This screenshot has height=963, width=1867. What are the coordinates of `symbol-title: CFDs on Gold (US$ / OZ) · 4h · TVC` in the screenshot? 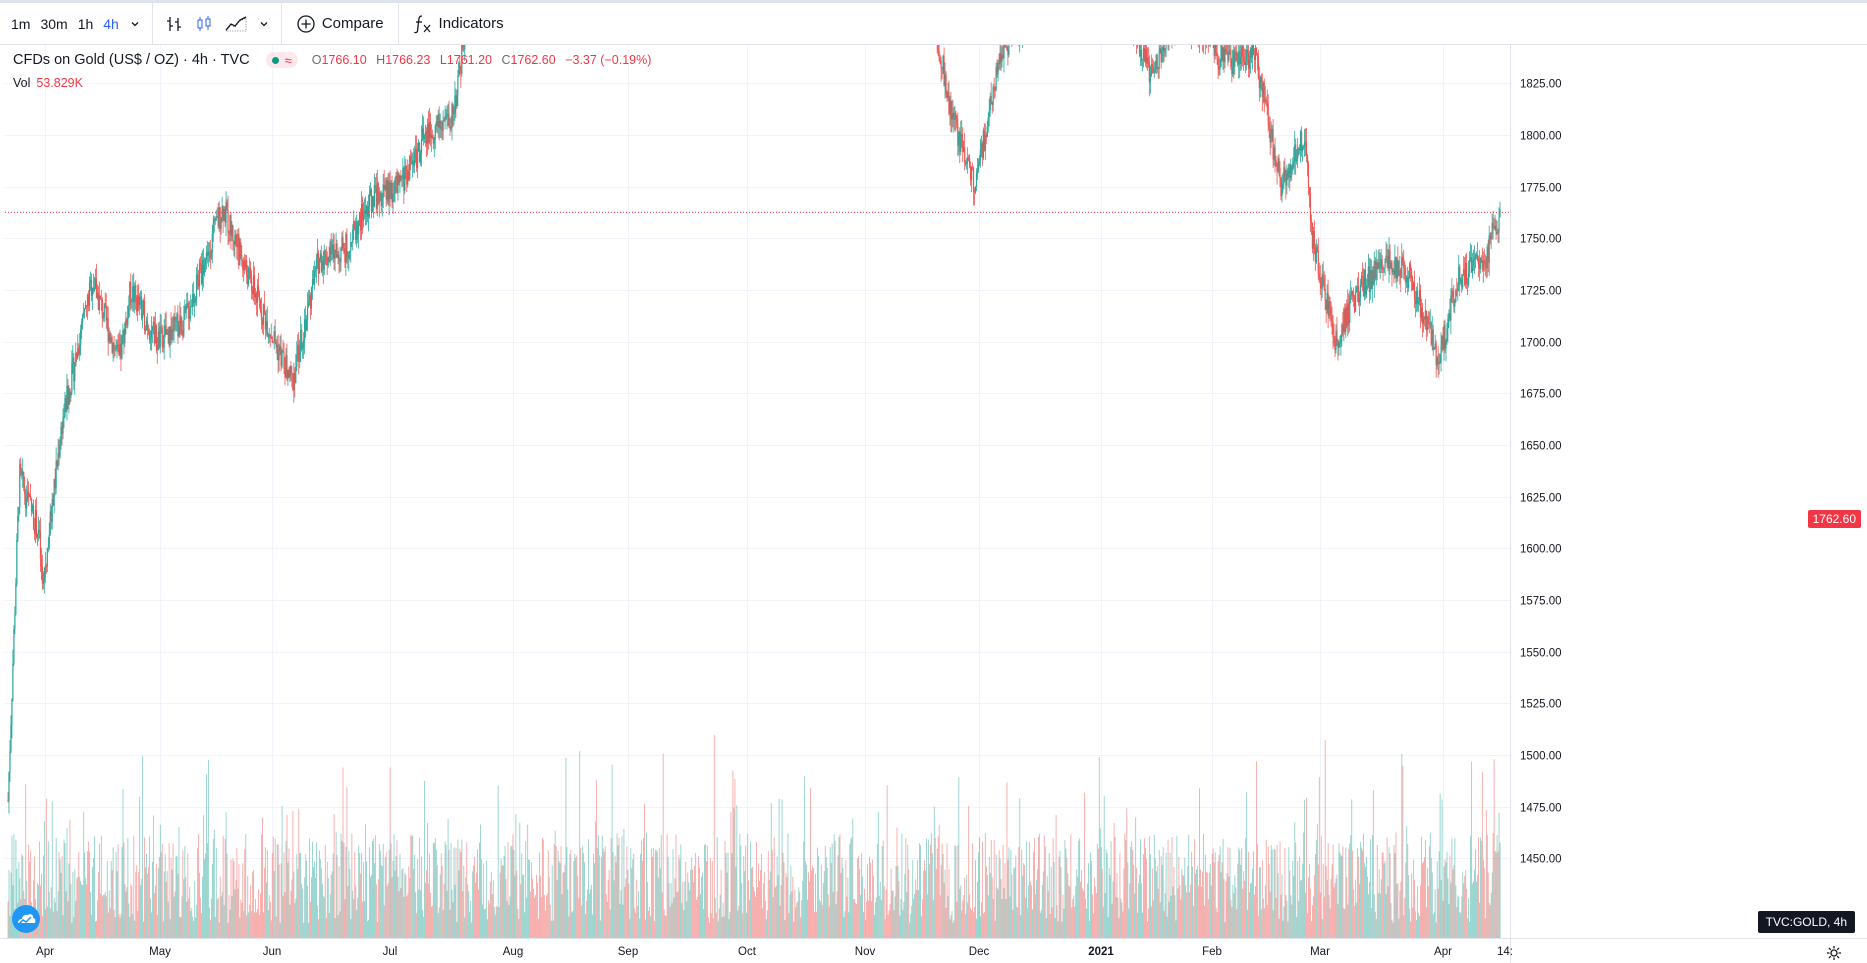 It's located at (131, 60).